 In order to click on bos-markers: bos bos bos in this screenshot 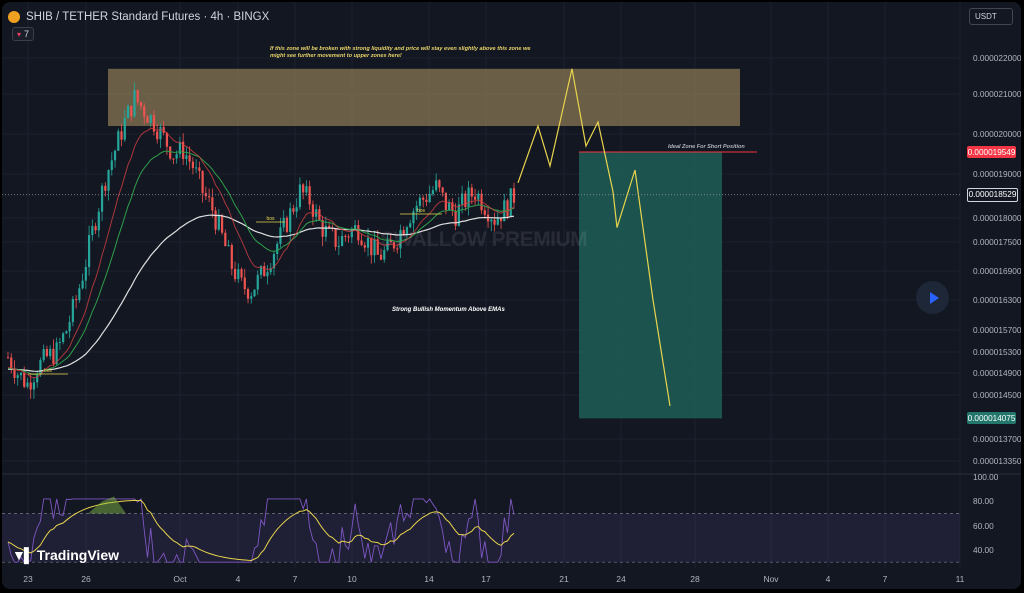, I will do `click(235, 291)`.